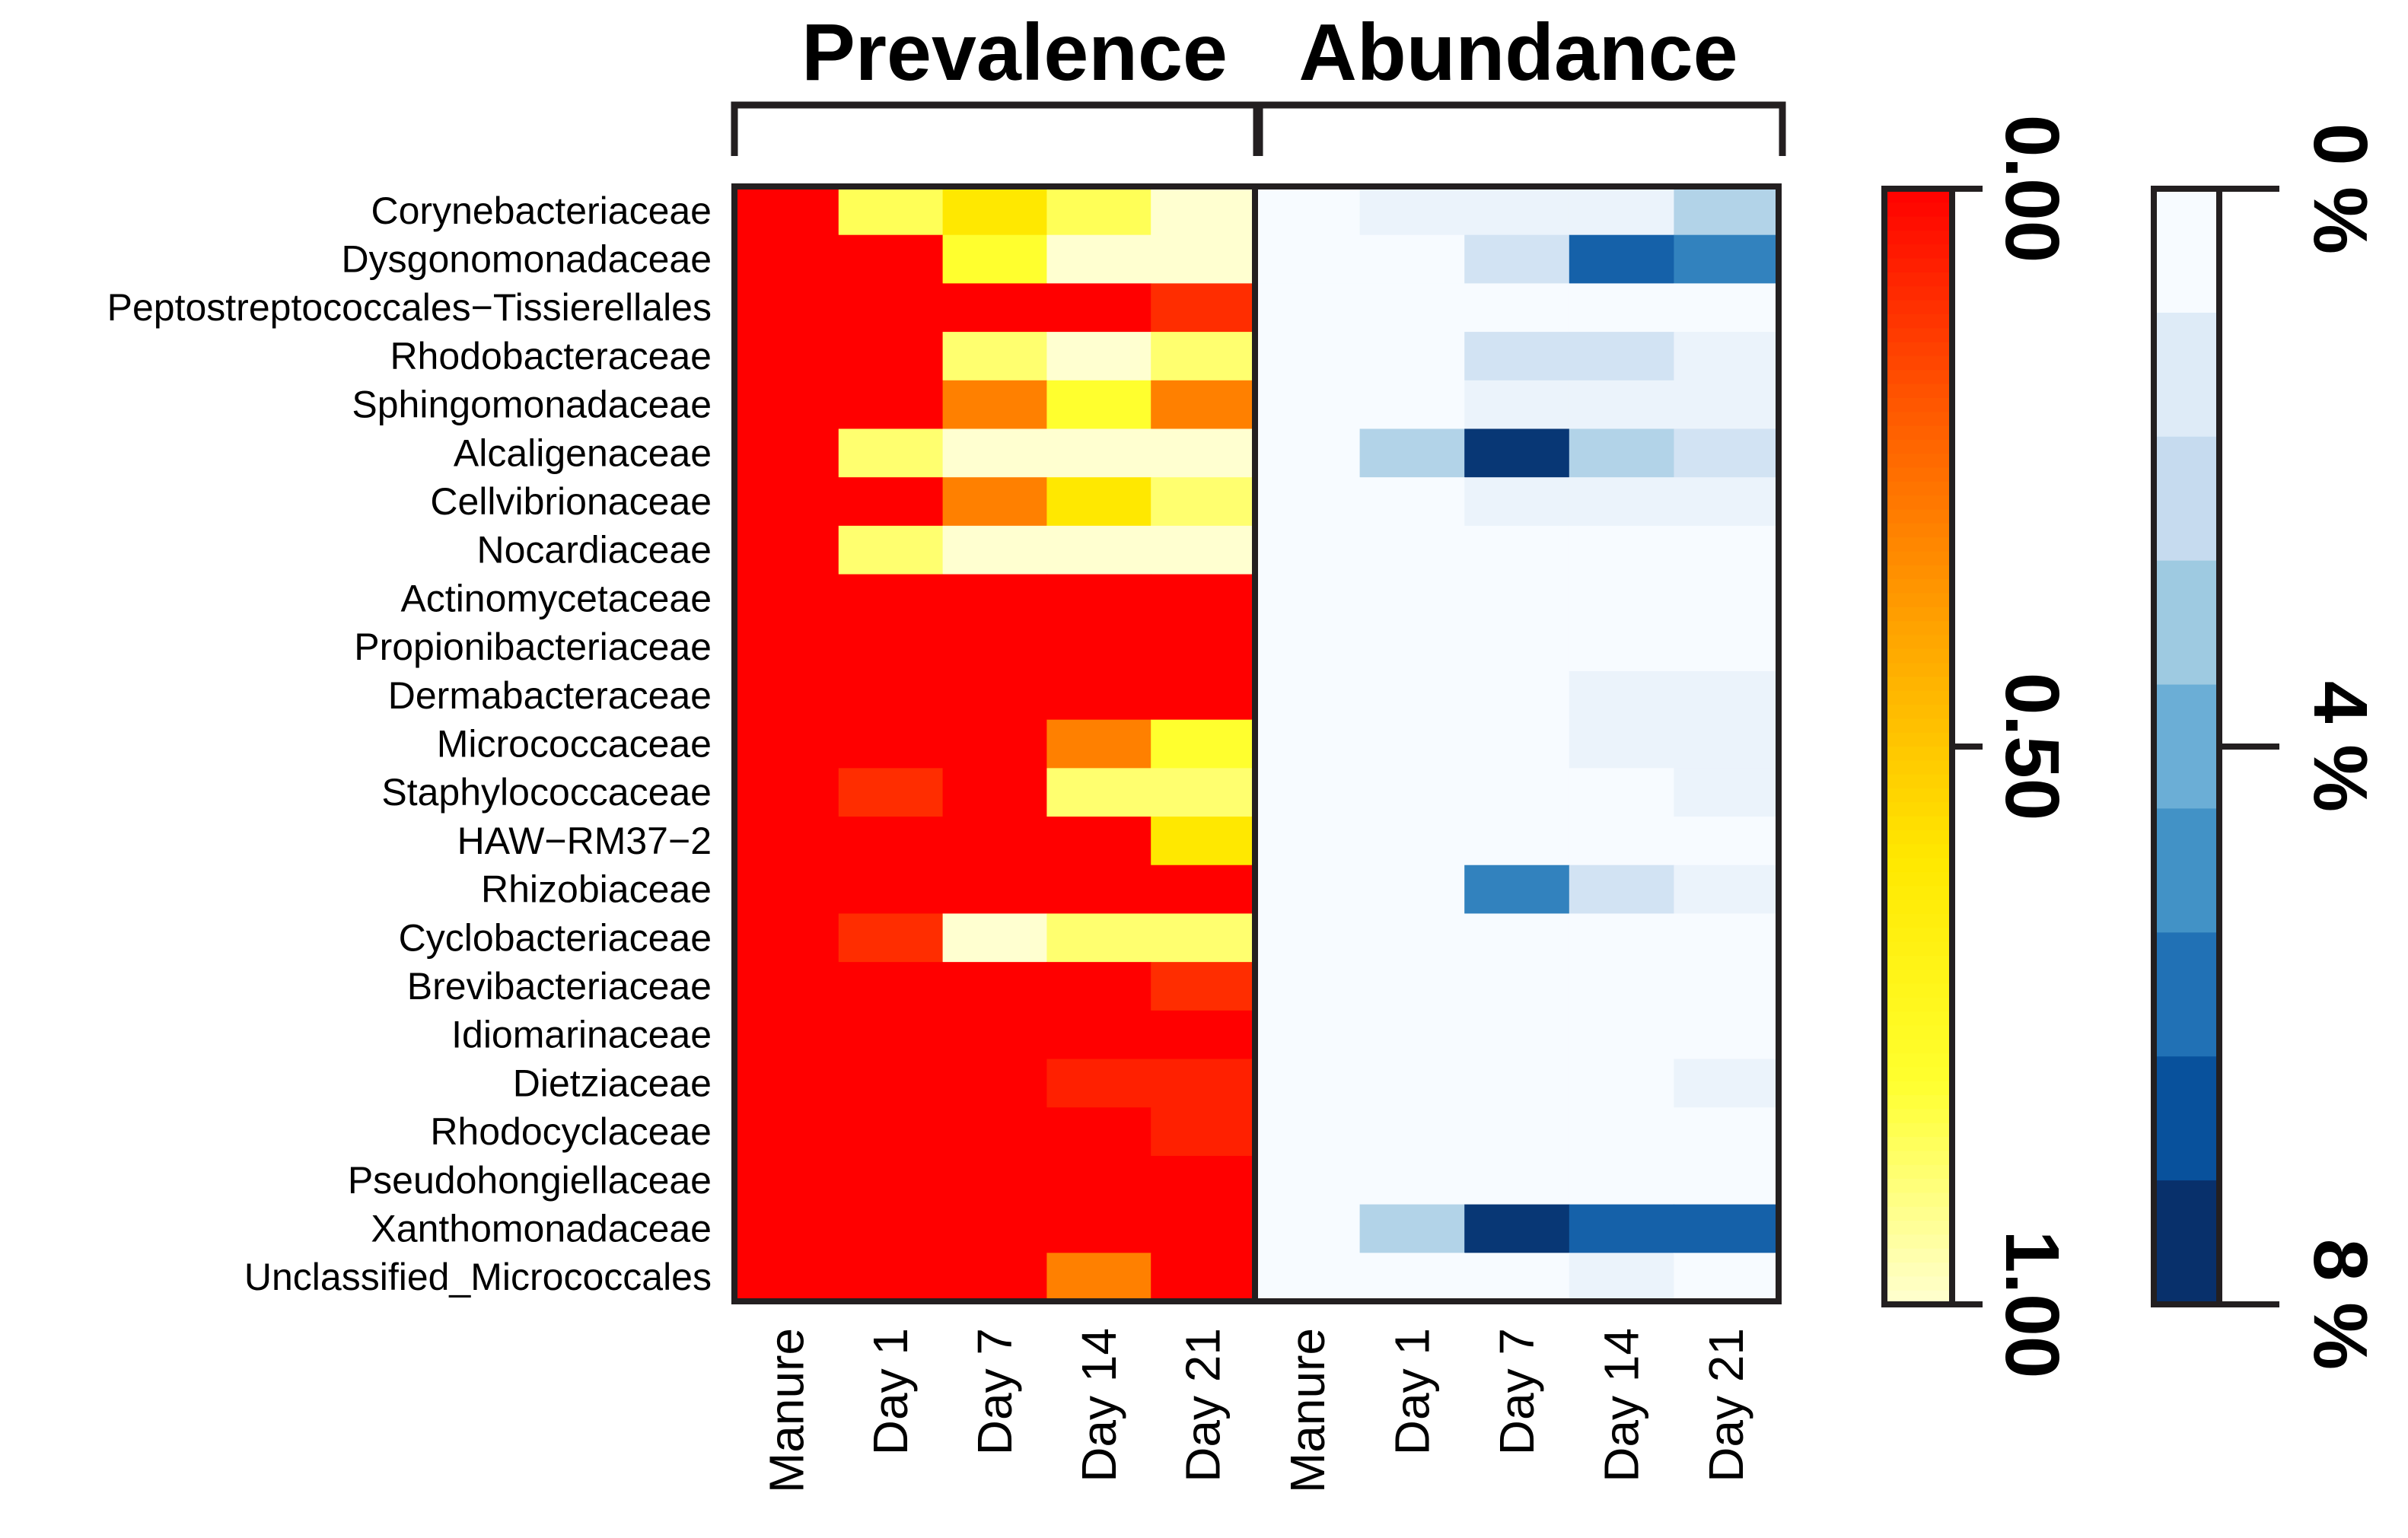  Describe the element at coordinates (1411, 1391) in the screenshot. I see `abundance-column-label: Day 1` at that location.